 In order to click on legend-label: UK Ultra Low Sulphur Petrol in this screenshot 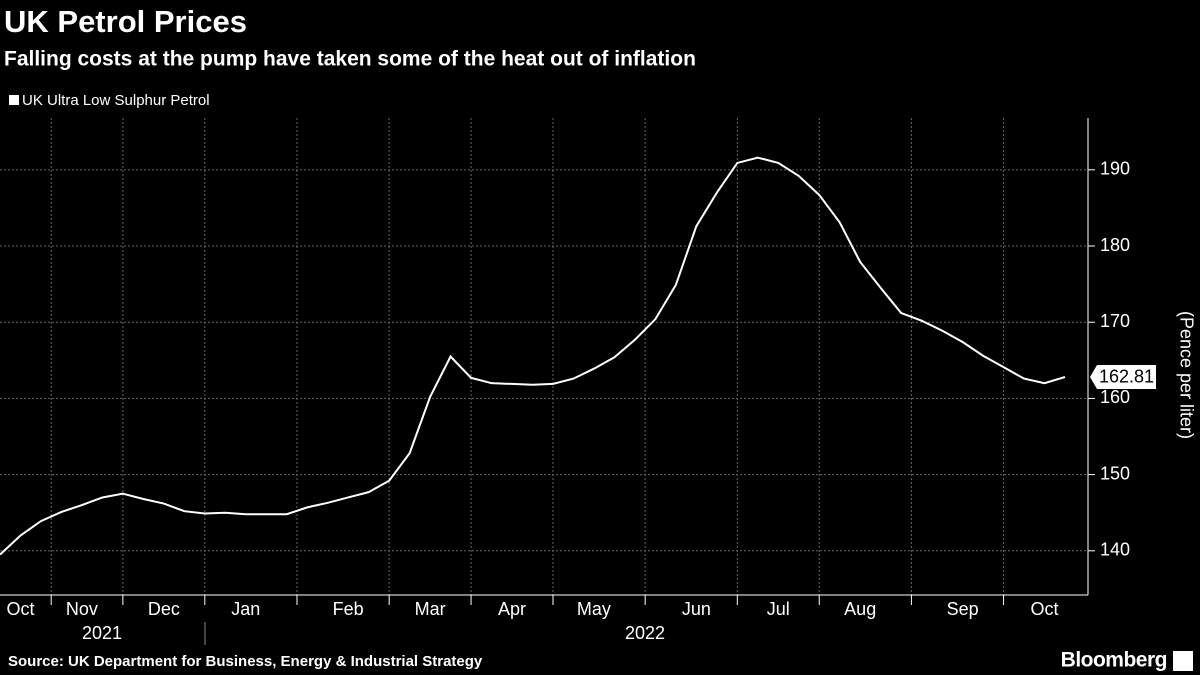, I will do `click(116, 100)`.